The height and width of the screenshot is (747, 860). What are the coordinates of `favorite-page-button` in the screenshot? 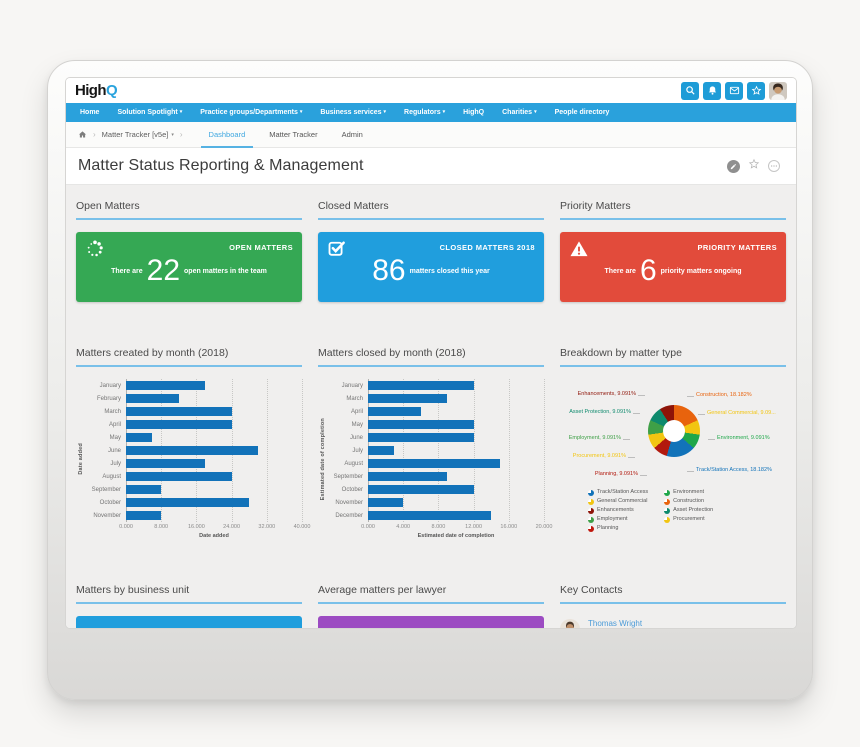 It's located at (754, 166).